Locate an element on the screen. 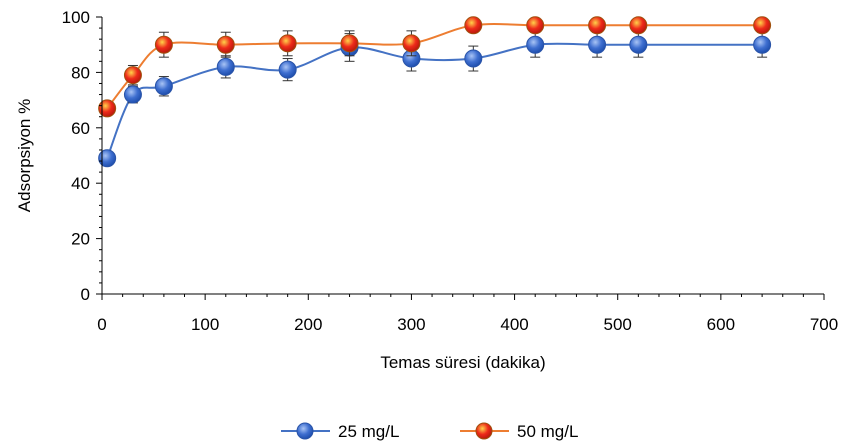  legend-label: 25 mg/L is located at coordinates (368, 431).